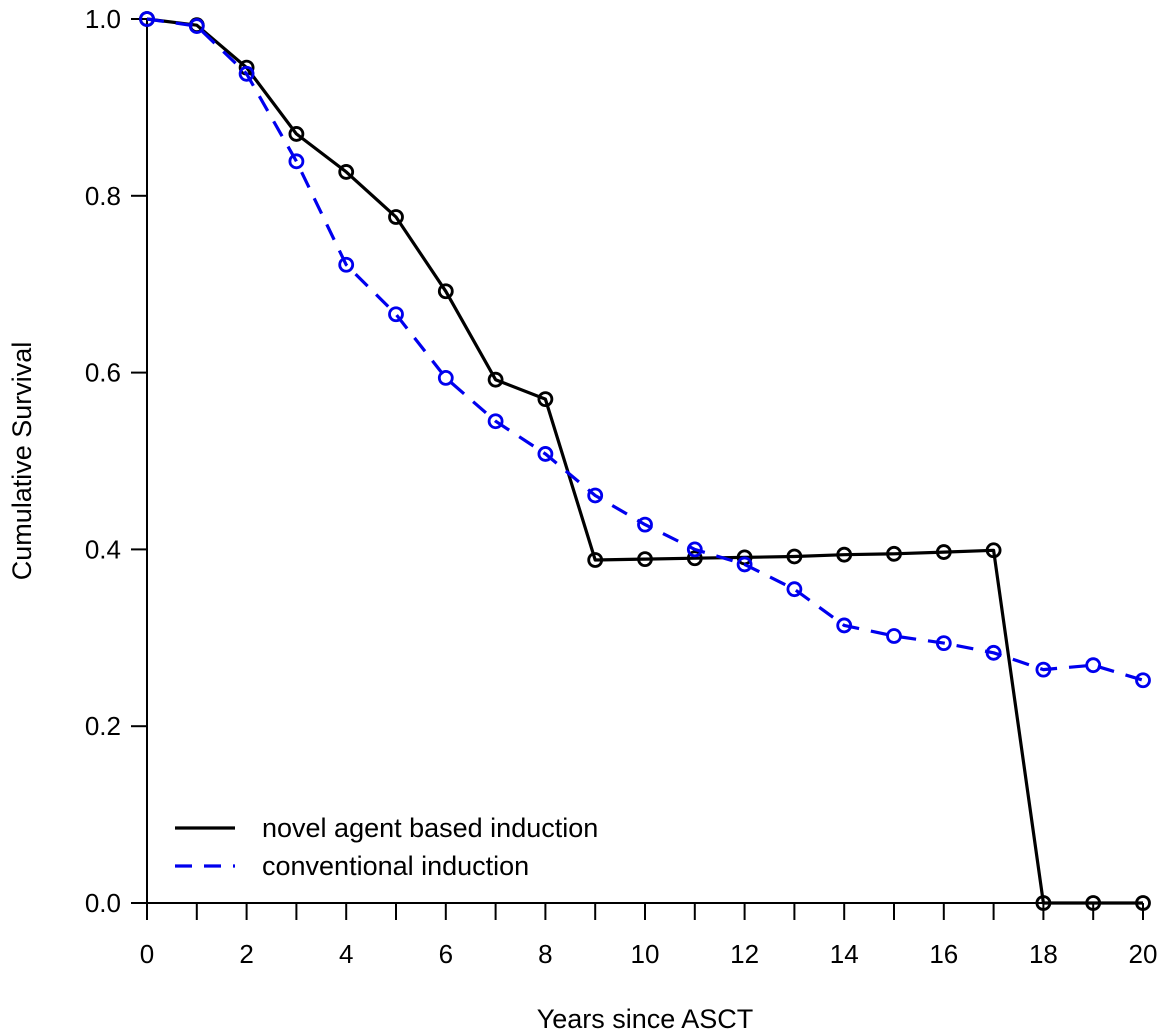 The width and height of the screenshot is (1157, 1033). Describe the element at coordinates (446, 954) in the screenshot. I see `x-tick-label: 6` at that location.